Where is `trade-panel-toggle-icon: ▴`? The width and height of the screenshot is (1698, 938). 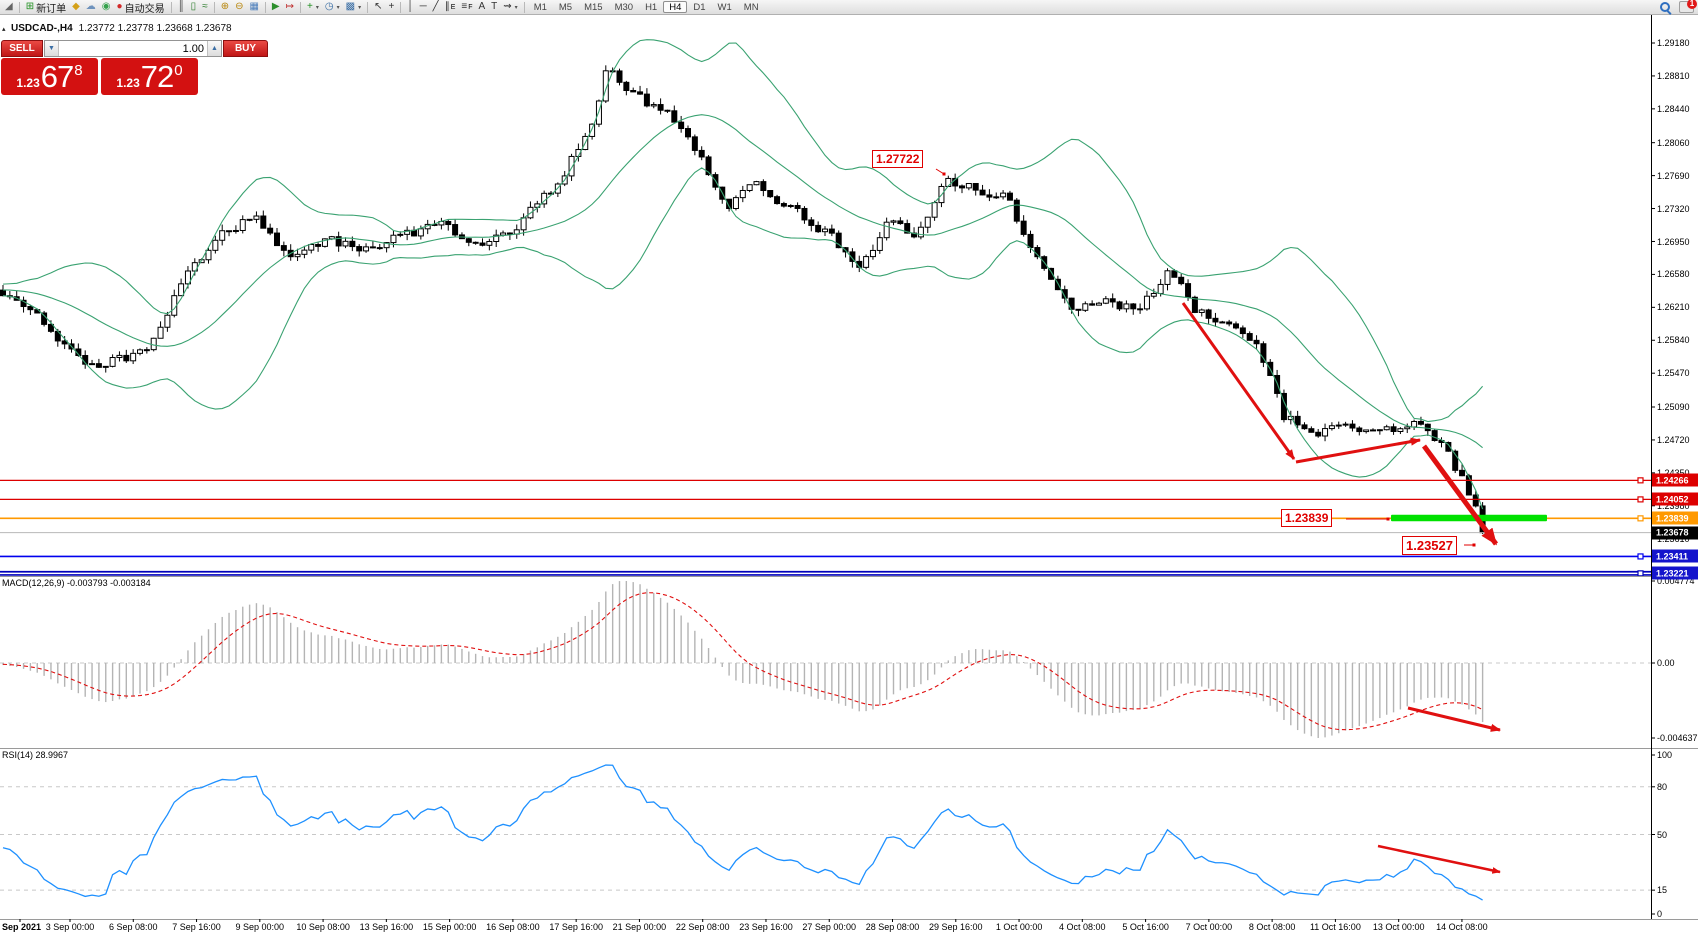 trade-panel-toggle-icon: ▴ is located at coordinates (4, 29).